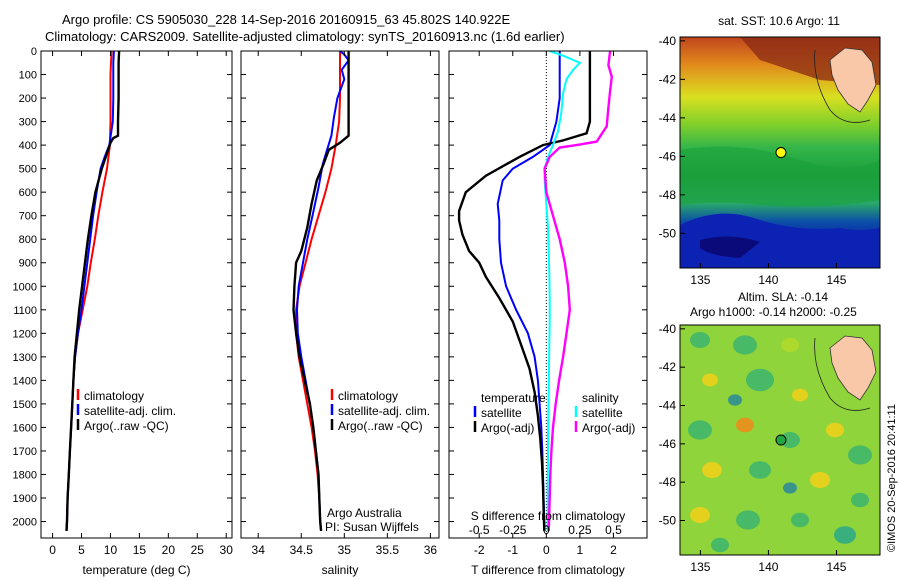 The width and height of the screenshot is (900, 580). I want to click on legend-title-temperature: temperature, so click(513, 398).